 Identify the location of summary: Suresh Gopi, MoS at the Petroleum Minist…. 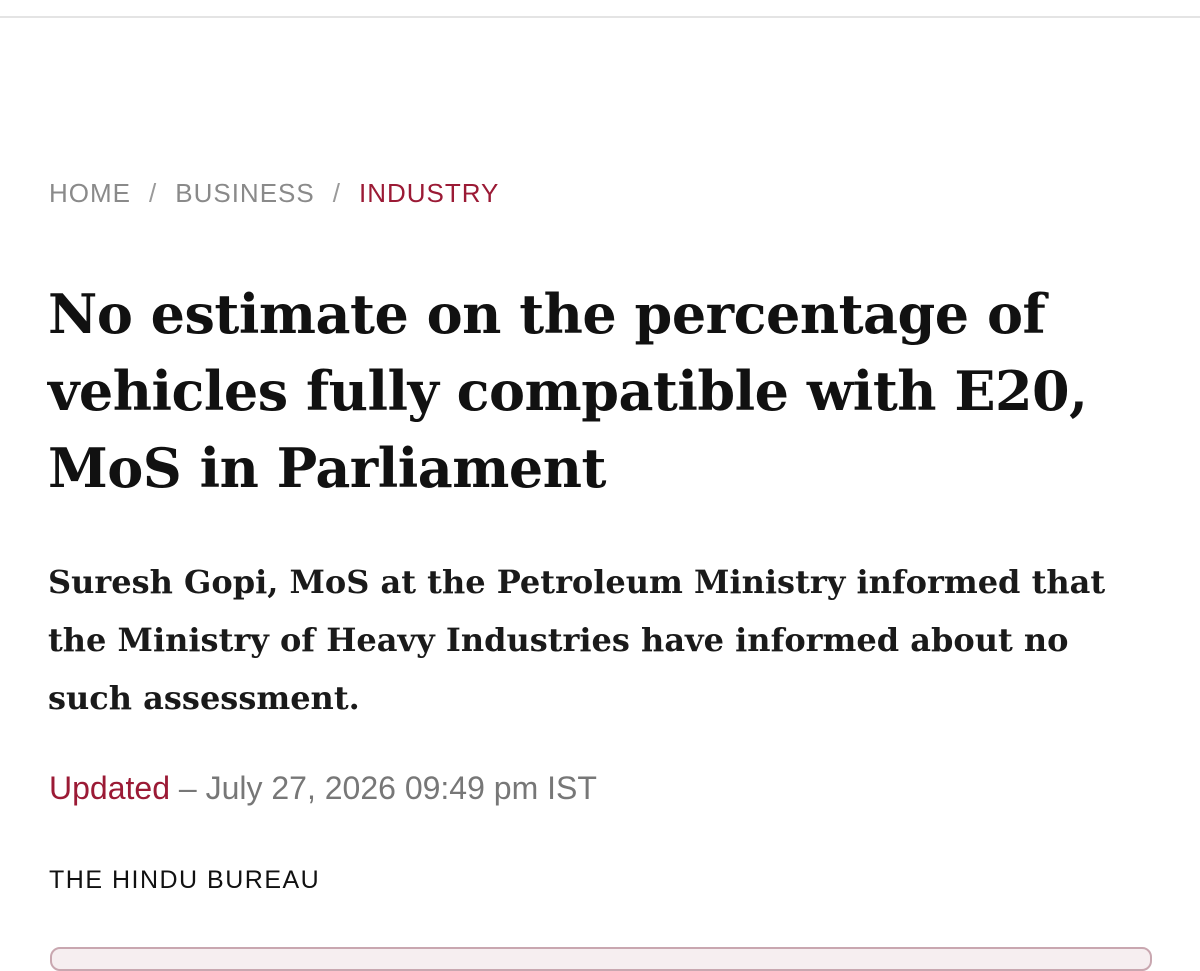
(577, 640).